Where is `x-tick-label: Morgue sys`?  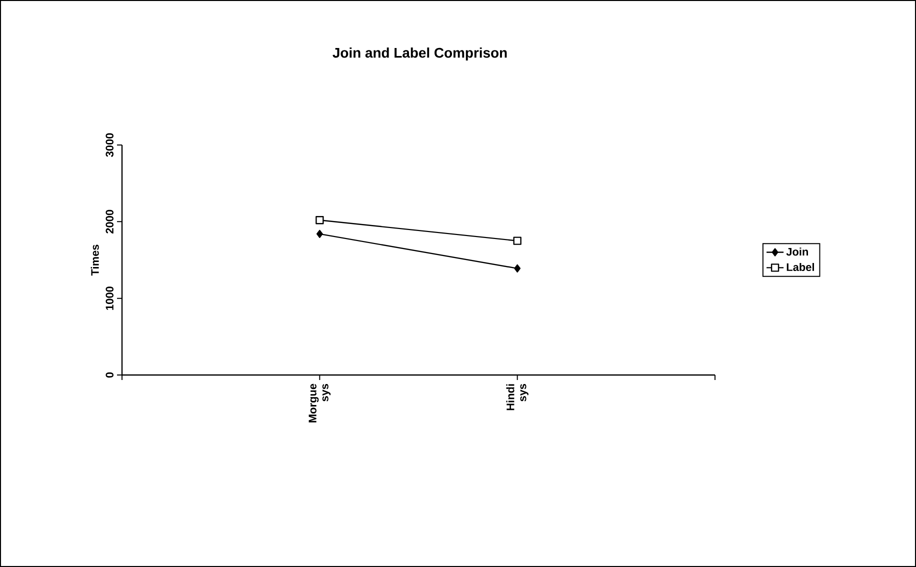
x-tick-label: Morgue sys is located at coordinates (319, 403).